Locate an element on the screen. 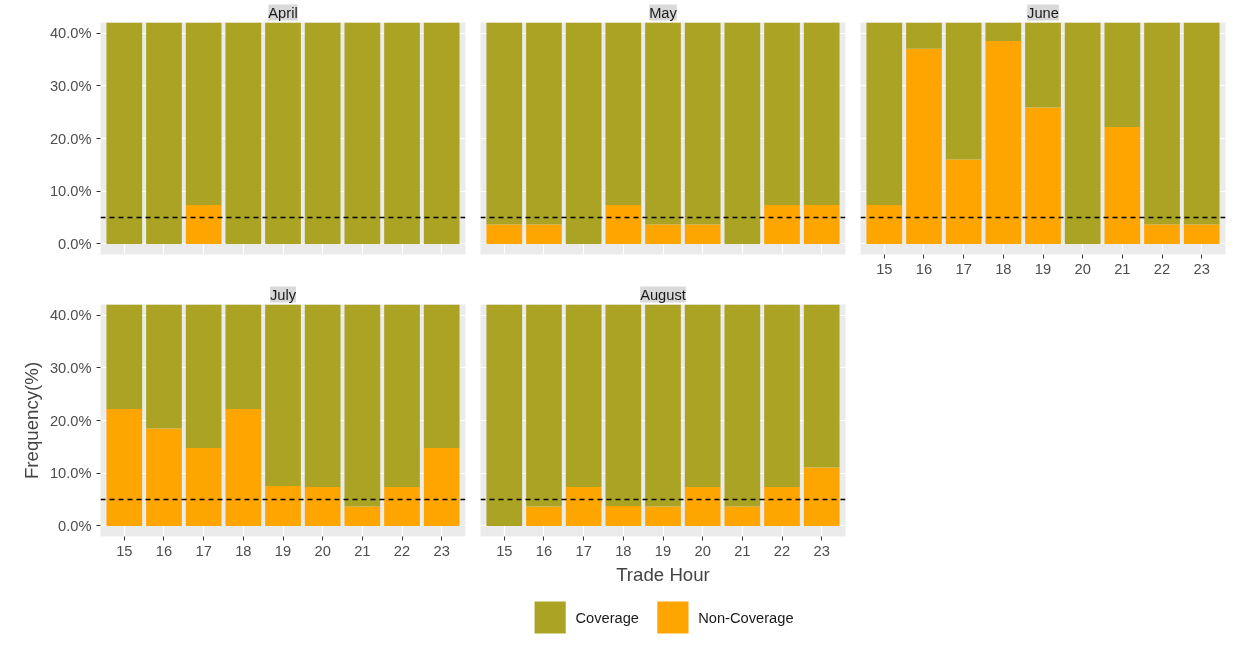 The image size is (1238, 666). chart-title: August is located at coordinates (663, 294).